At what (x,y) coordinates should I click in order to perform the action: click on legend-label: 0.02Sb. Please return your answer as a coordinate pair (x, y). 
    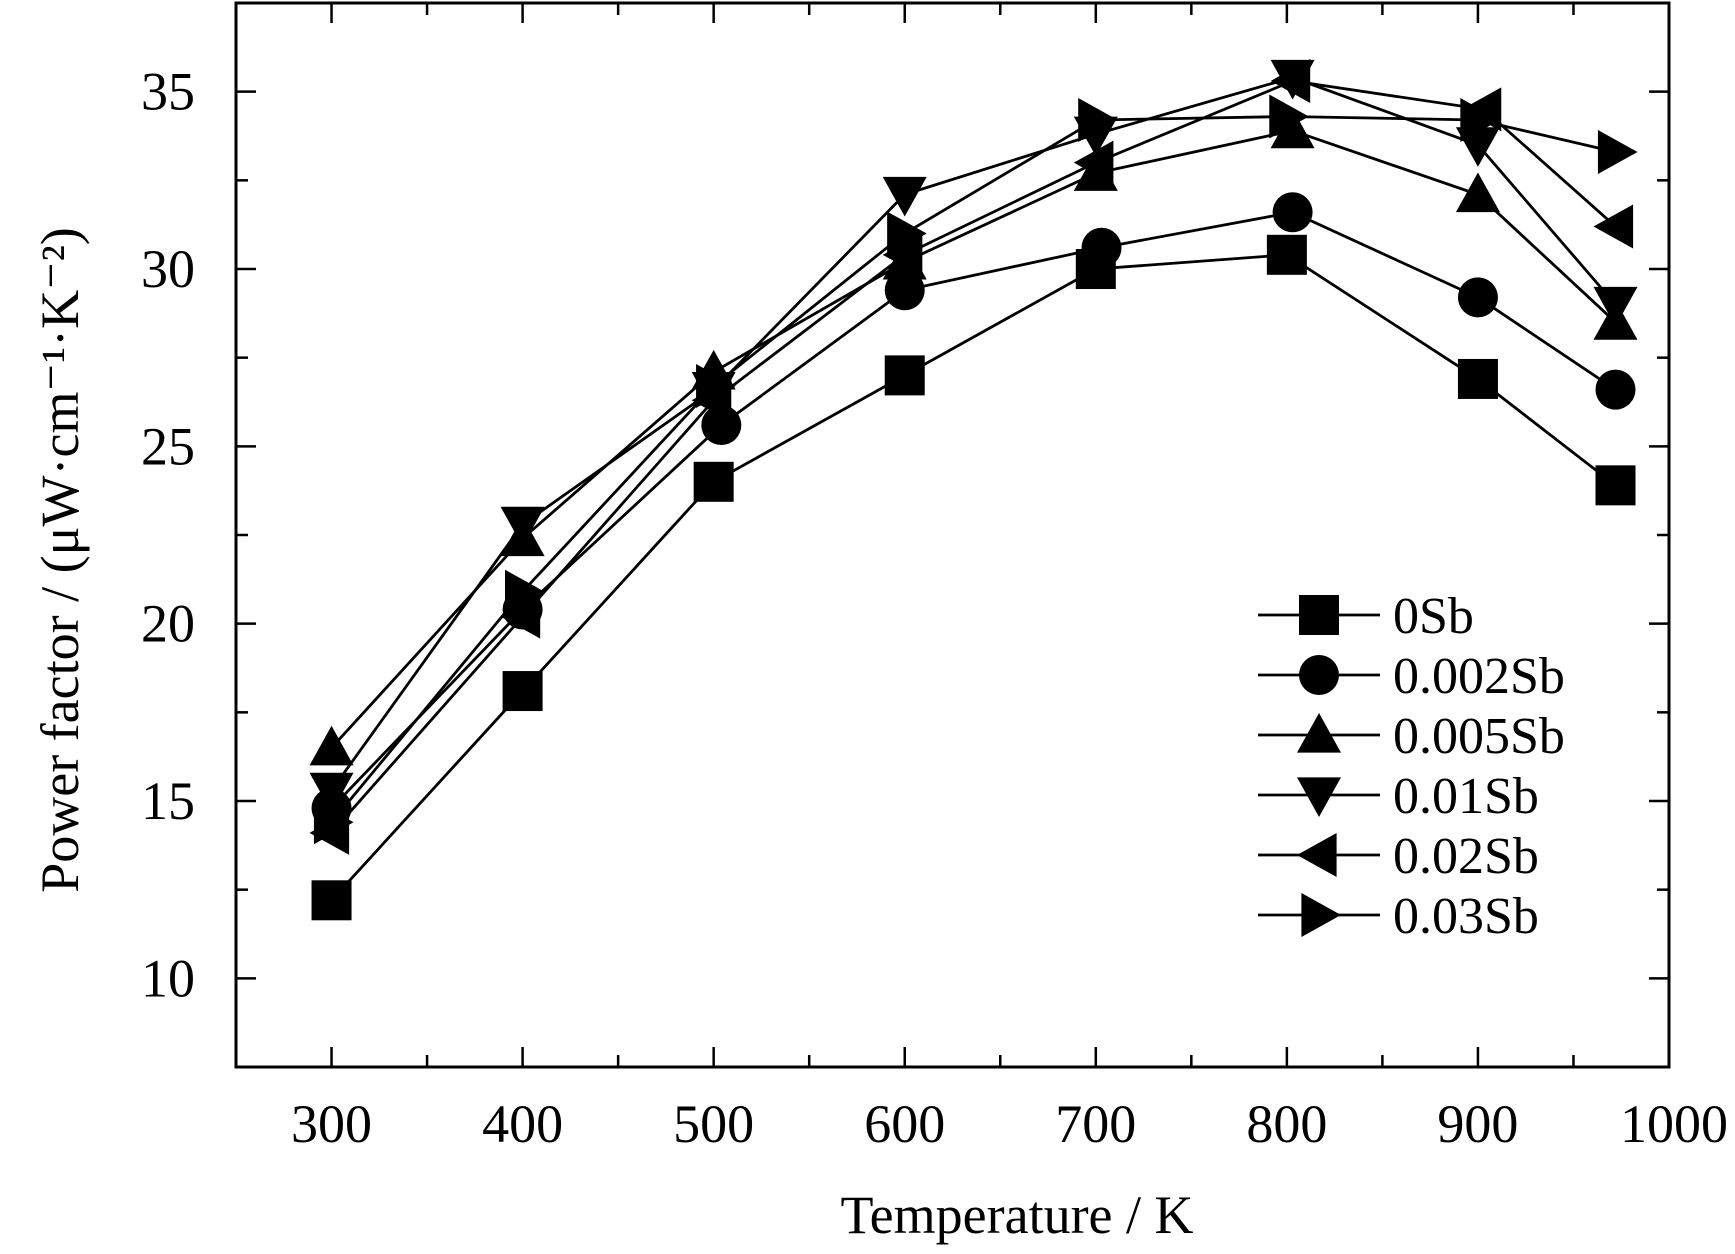
    Looking at the image, I should click on (1466, 856).